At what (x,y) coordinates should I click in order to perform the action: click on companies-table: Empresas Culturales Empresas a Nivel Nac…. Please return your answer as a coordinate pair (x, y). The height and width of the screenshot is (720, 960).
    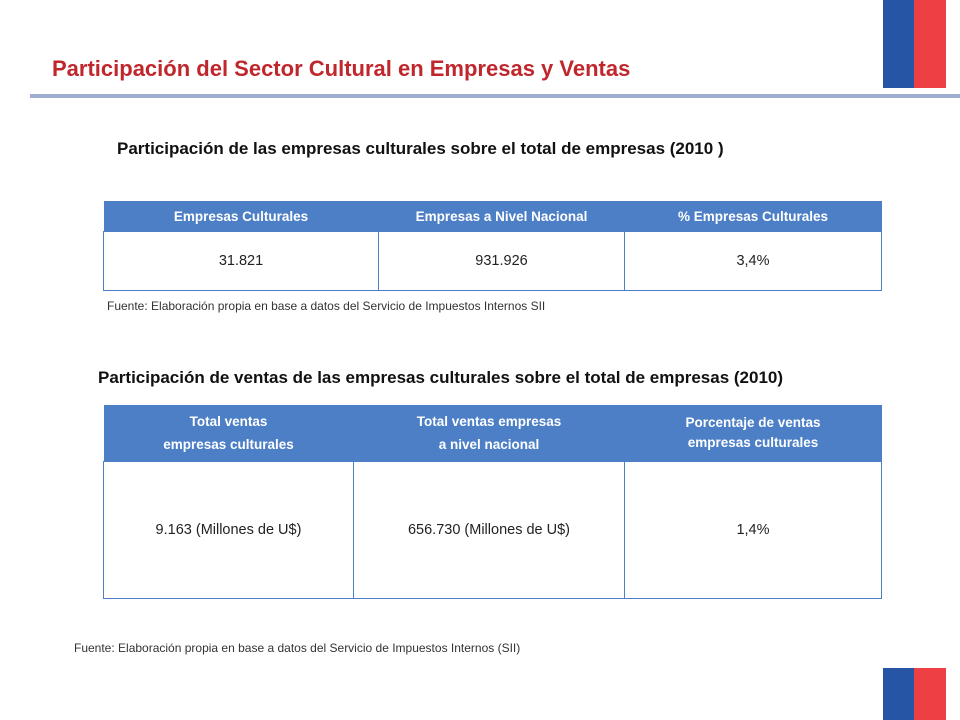
    Looking at the image, I should click on (492, 246).